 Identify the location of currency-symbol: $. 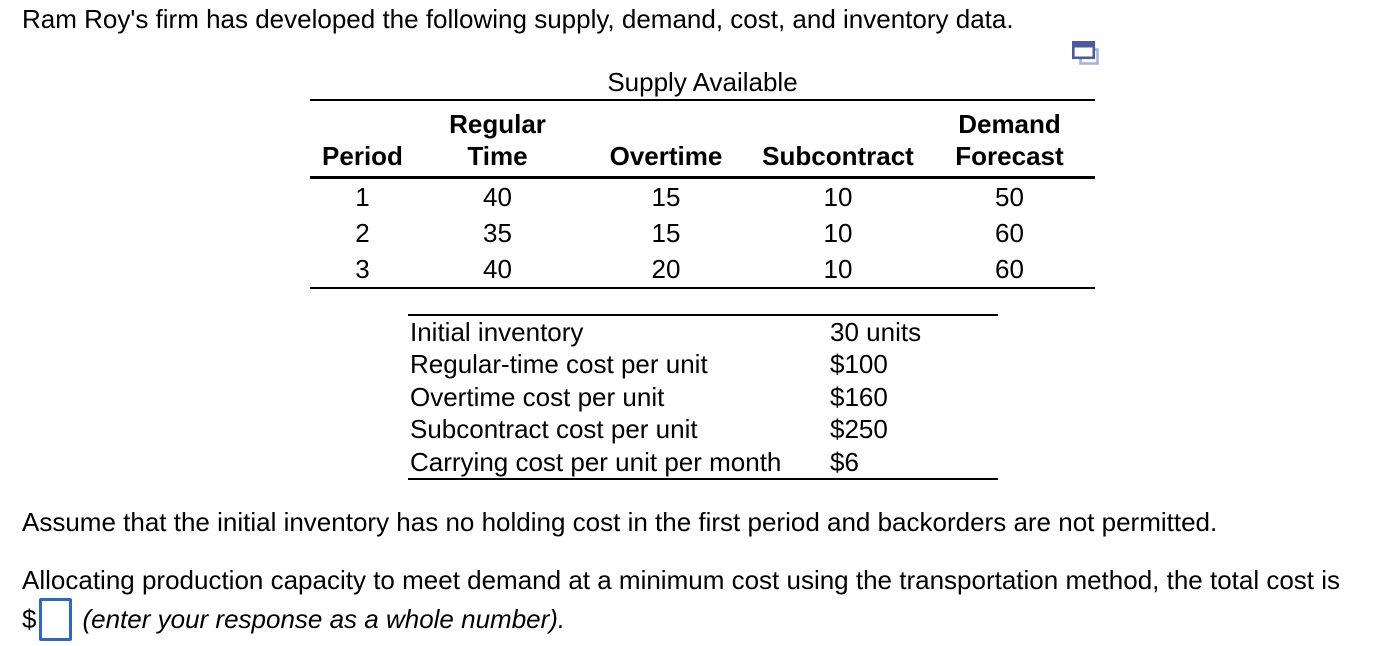
(29, 618).